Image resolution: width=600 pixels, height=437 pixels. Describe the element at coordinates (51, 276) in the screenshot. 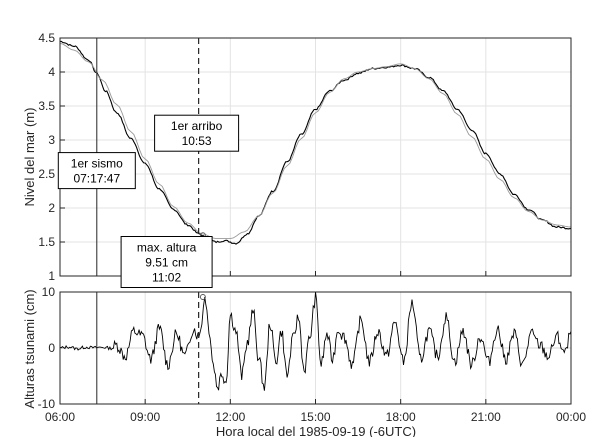

I see `sea-level-y-tick-label: 1` at that location.